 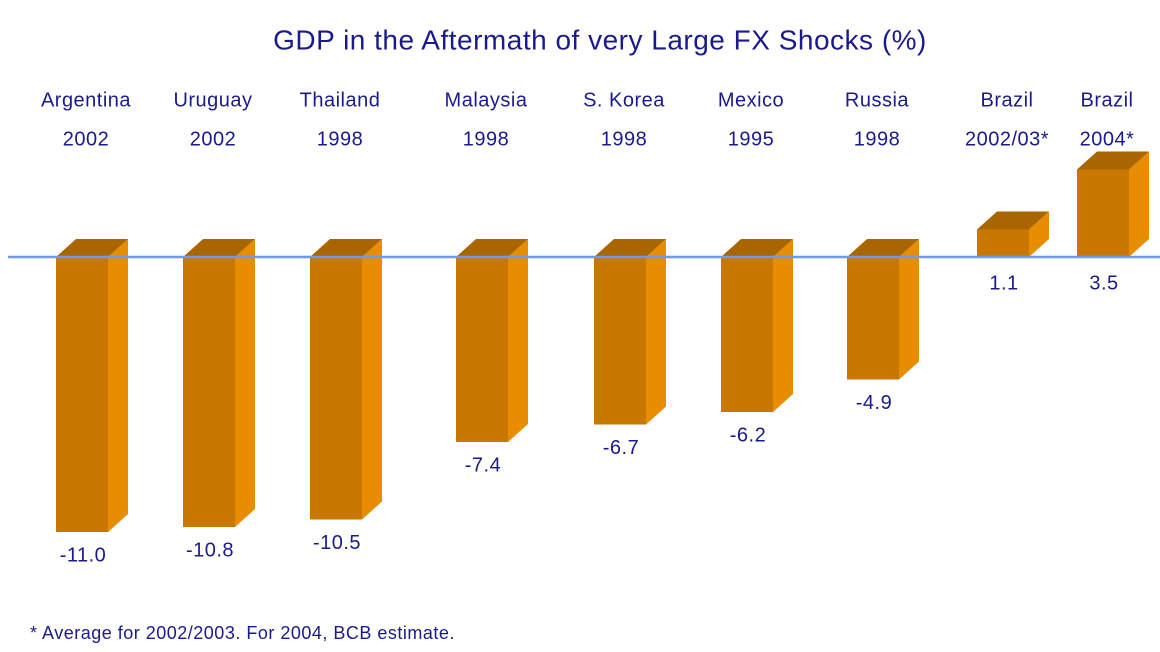 What do you see at coordinates (1007, 139) in the screenshot?
I see `category-year: 2002/03*` at bounding box center [1007, 139].